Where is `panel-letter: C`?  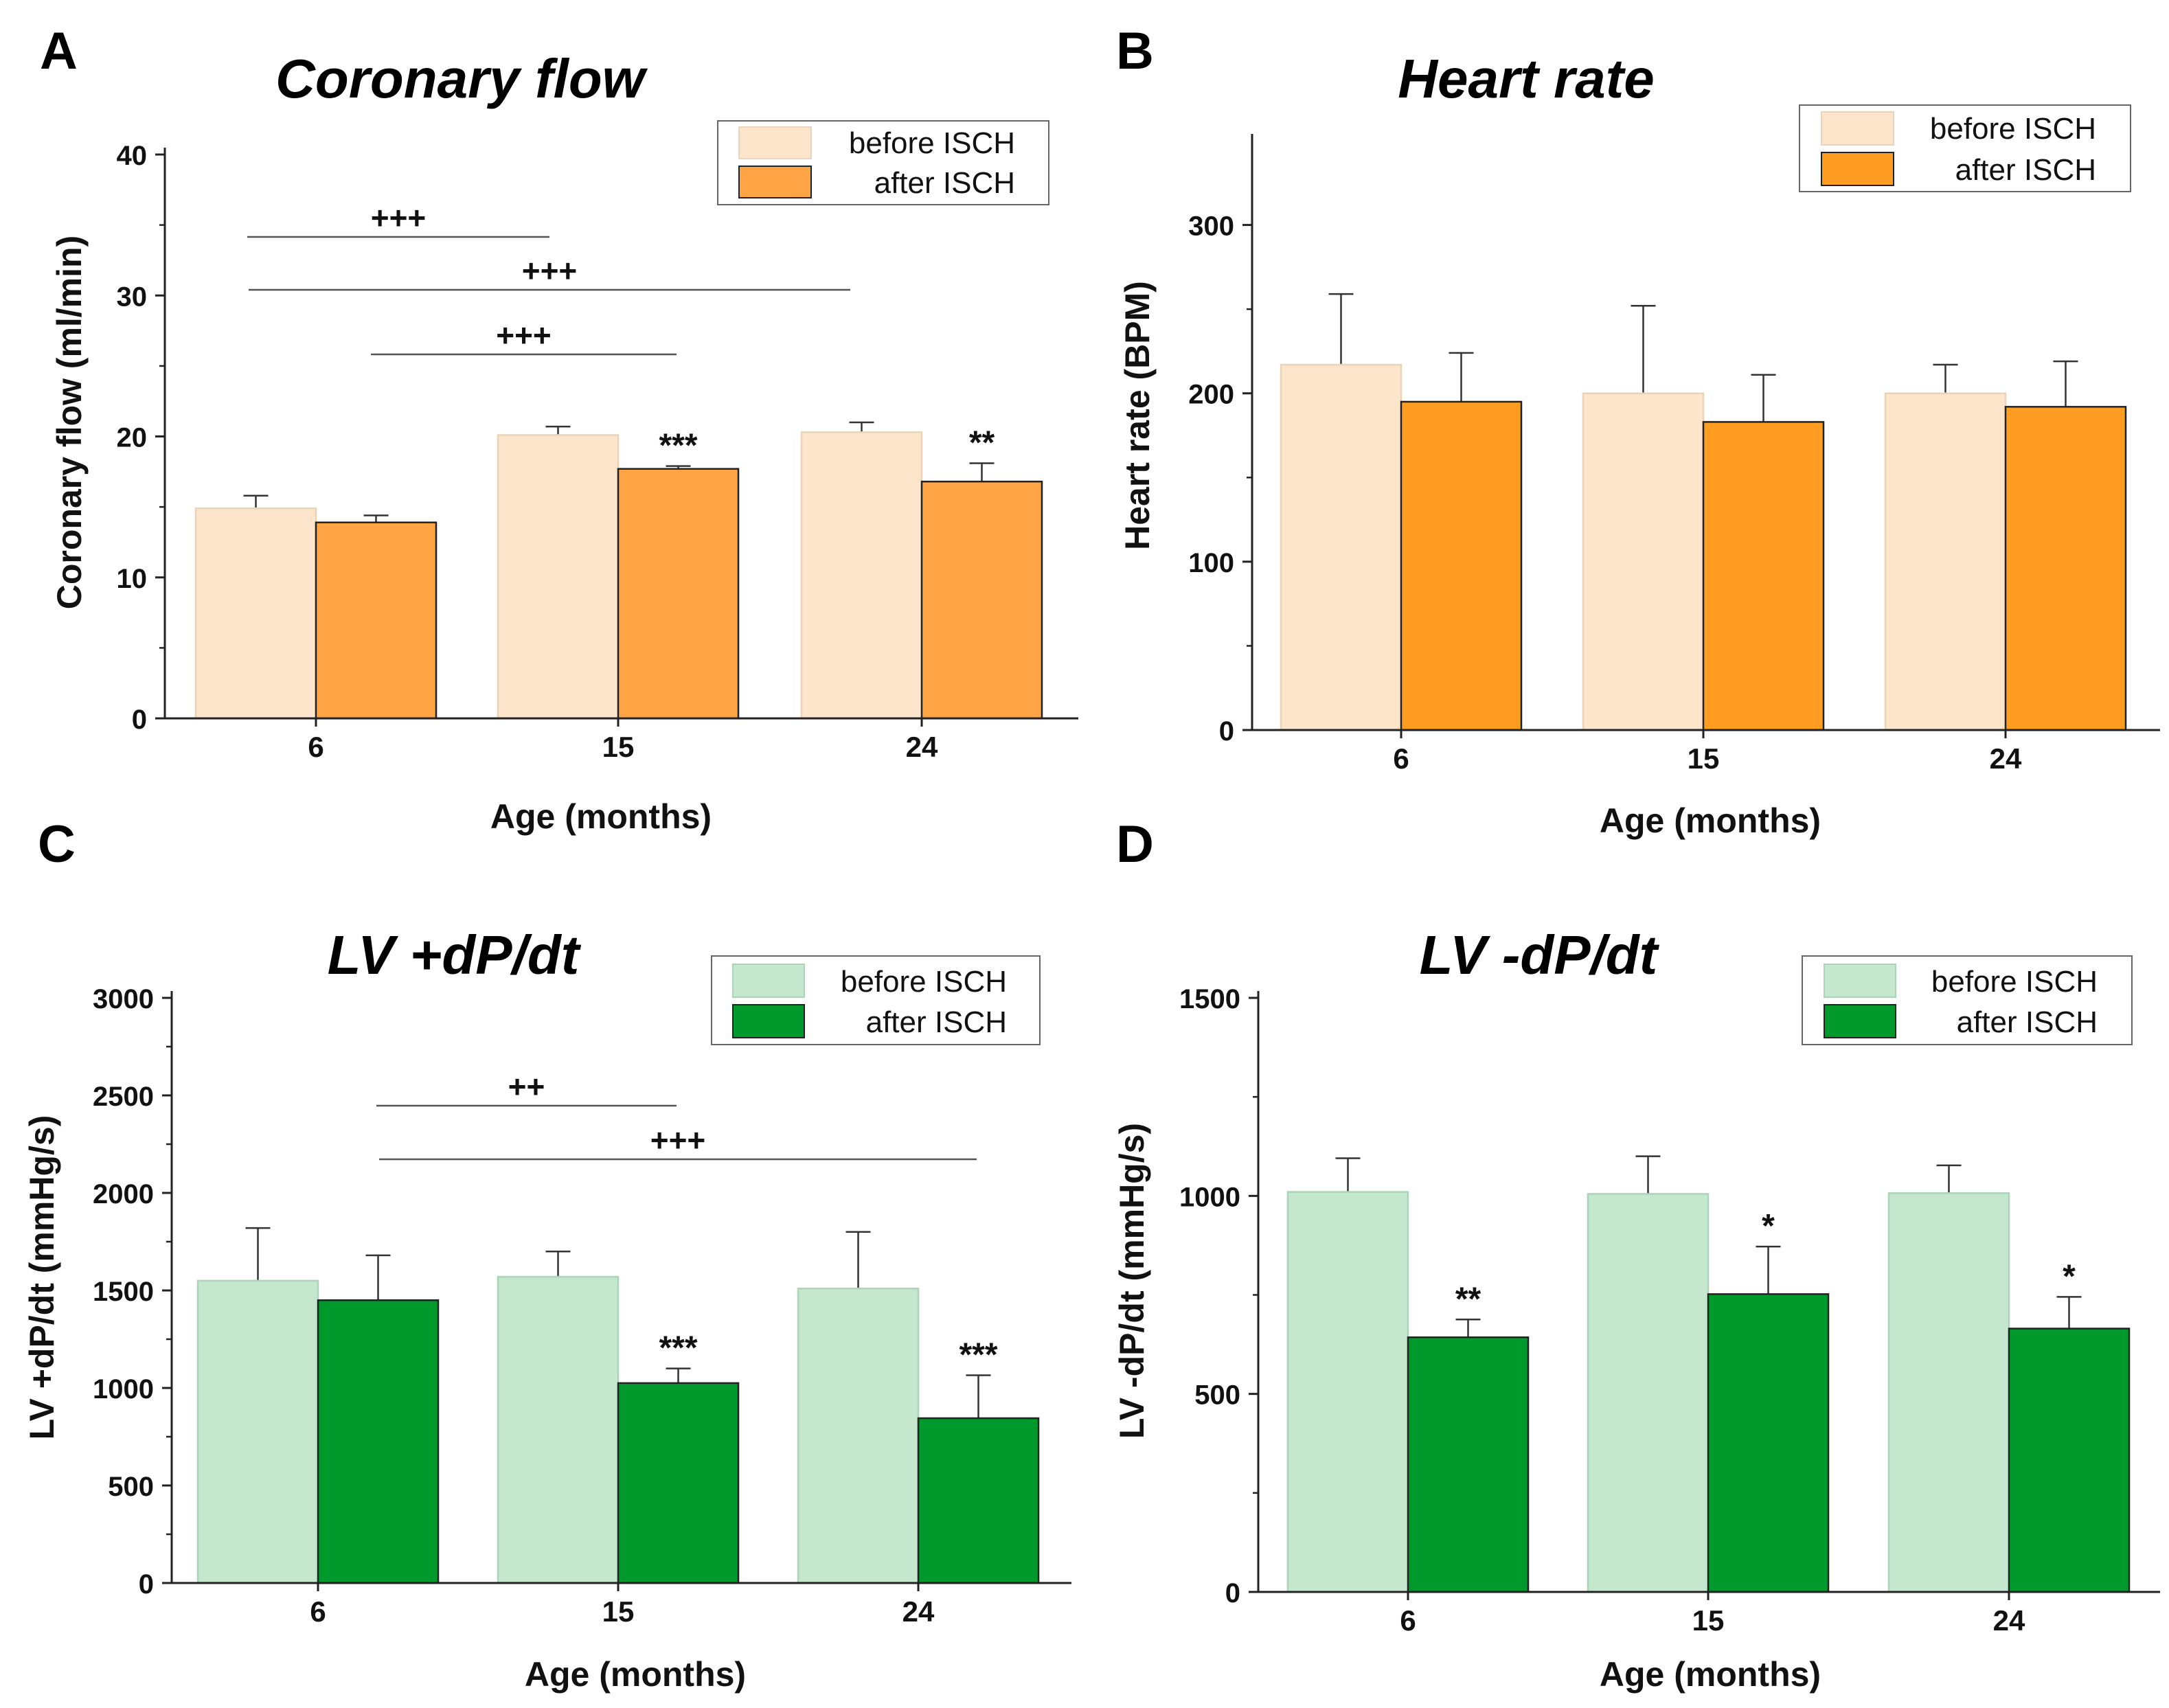 panel-letter: C is located at coordinates (57, 845).